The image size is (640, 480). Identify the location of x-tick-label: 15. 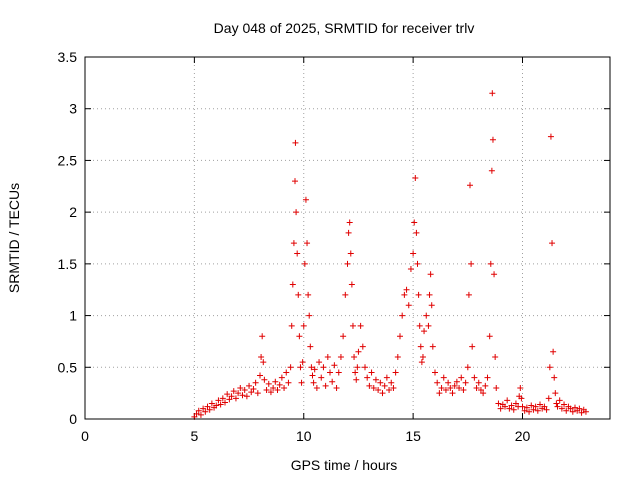
(413, 436).